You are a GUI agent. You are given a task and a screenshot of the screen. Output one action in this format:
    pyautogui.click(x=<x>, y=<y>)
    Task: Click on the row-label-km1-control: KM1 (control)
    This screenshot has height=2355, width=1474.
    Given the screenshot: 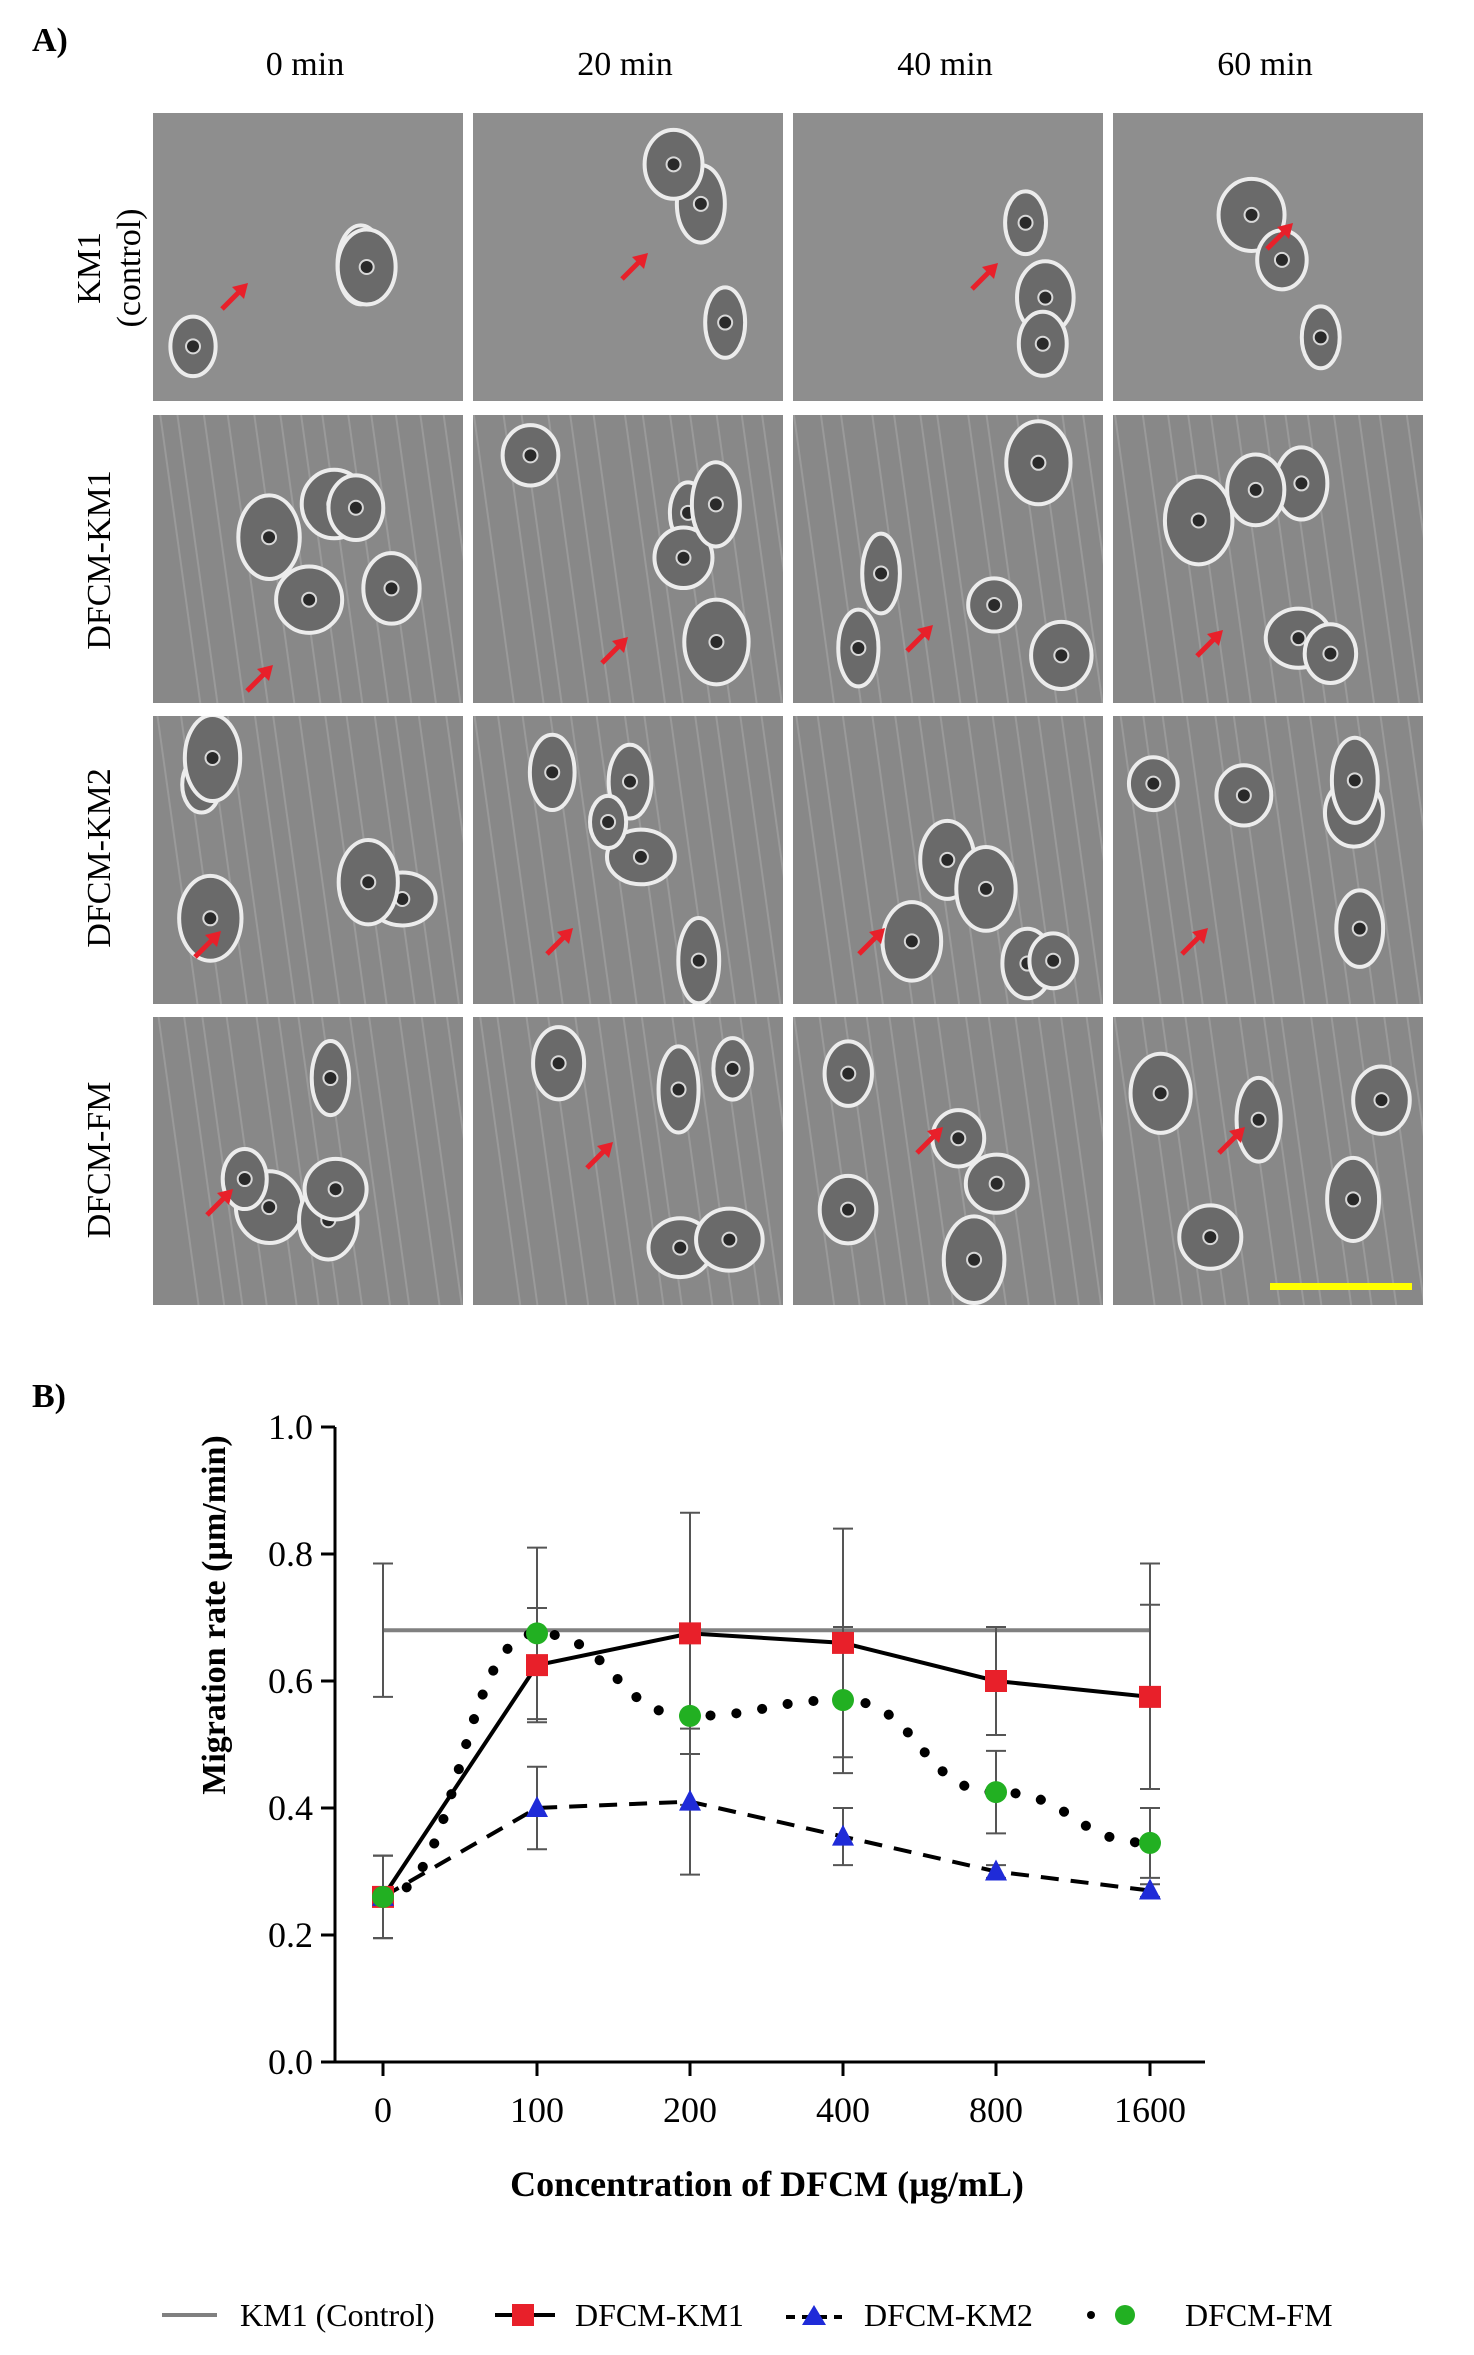 What is the action you would take?
    pyautogui.click(x=110, y=268)
    